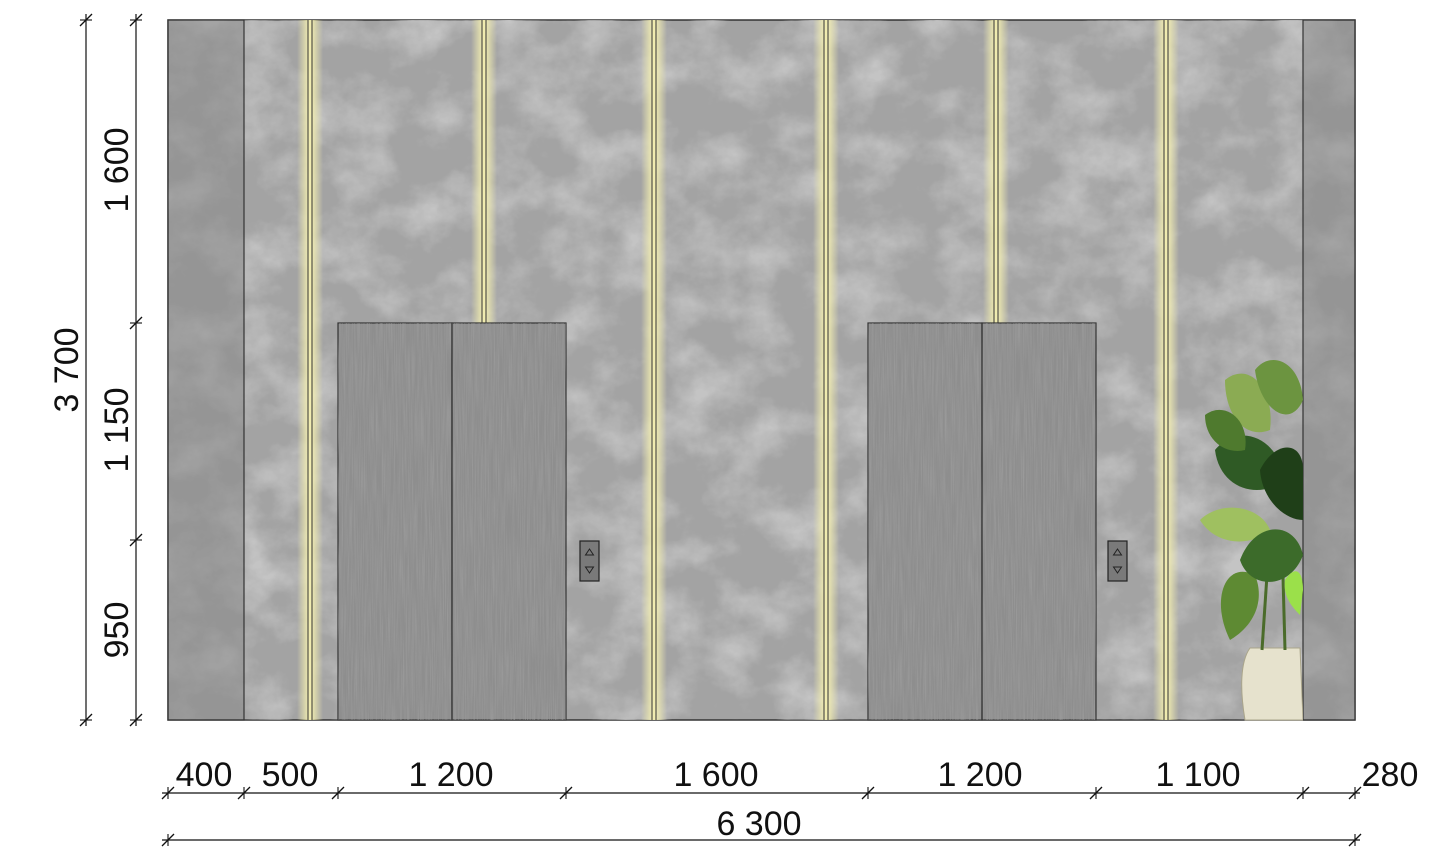 This screenshot has height=859, width=1430. I want to click on dim-h-280: 280, so click(1390, 775).